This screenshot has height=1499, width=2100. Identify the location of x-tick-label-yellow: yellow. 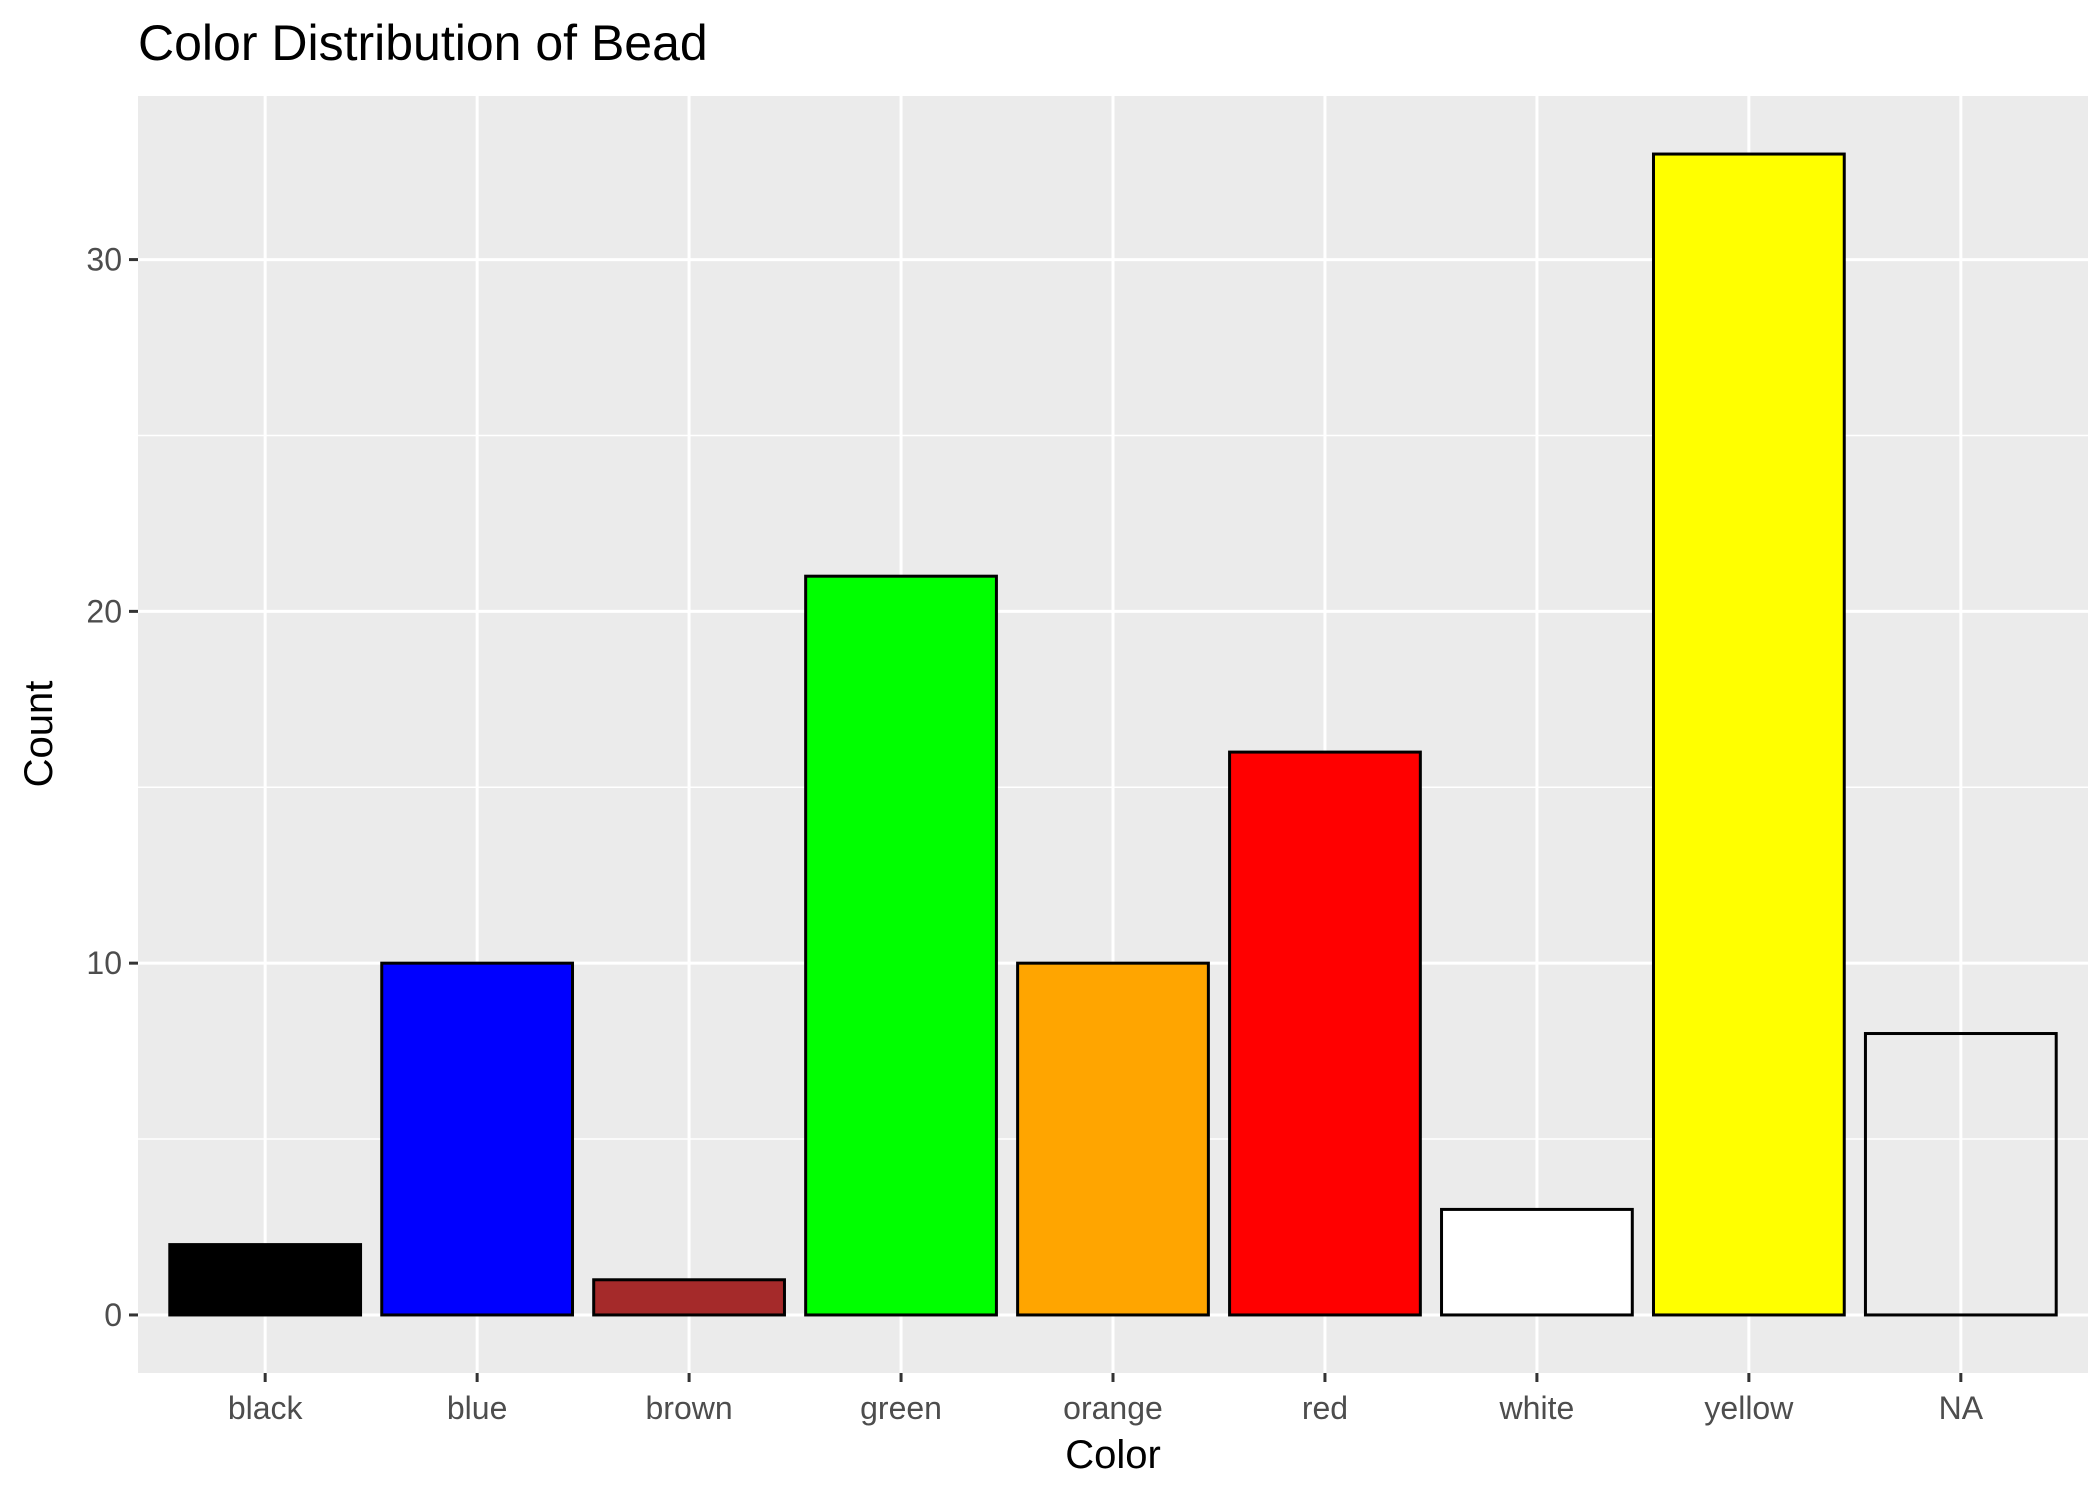
(1749, 1408).